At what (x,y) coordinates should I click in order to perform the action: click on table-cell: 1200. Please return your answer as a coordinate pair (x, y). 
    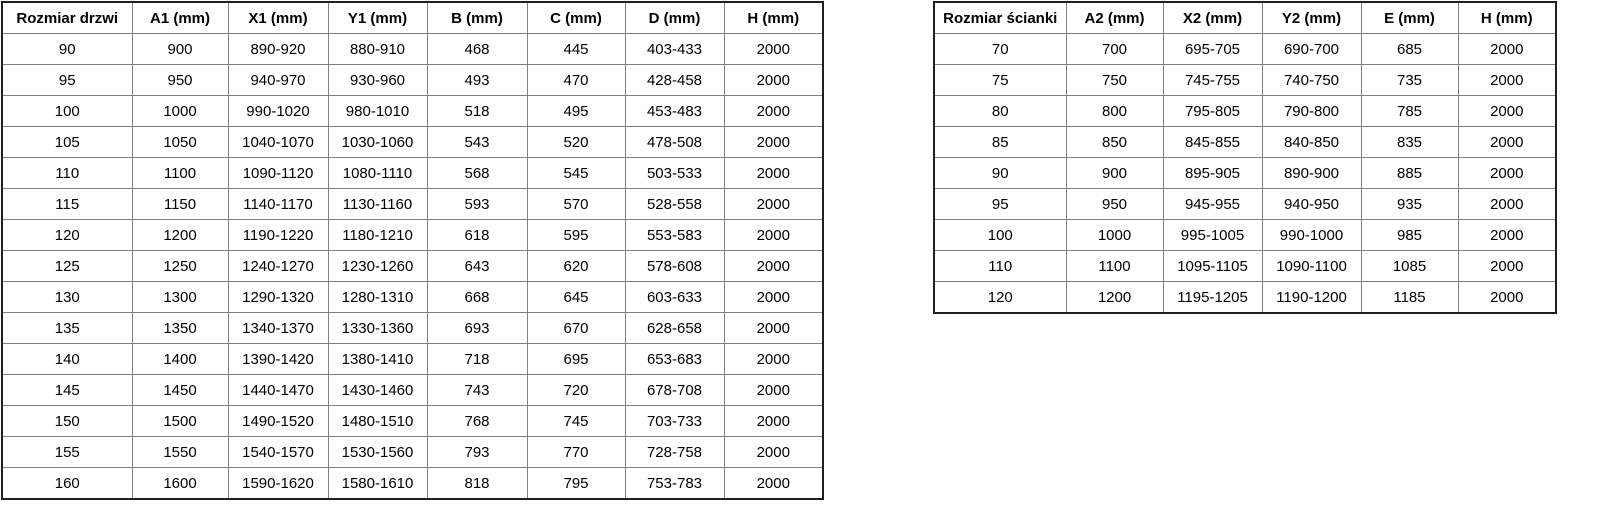
    Looking at the image, I should click on (180, 235).